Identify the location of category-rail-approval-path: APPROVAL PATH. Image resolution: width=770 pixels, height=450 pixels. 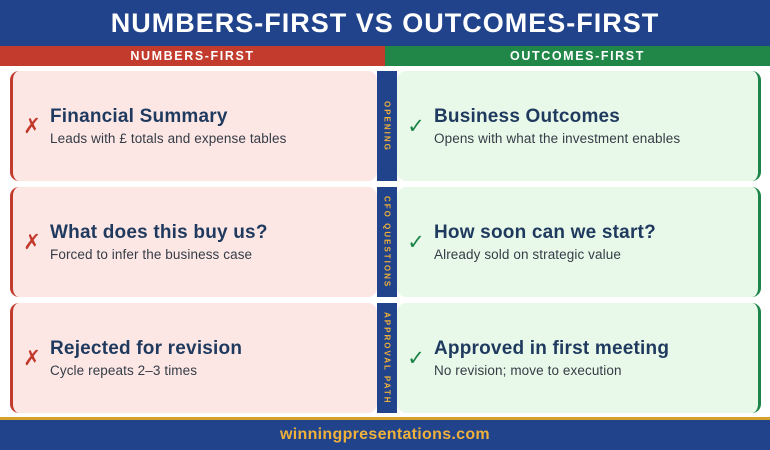
(387, 358).